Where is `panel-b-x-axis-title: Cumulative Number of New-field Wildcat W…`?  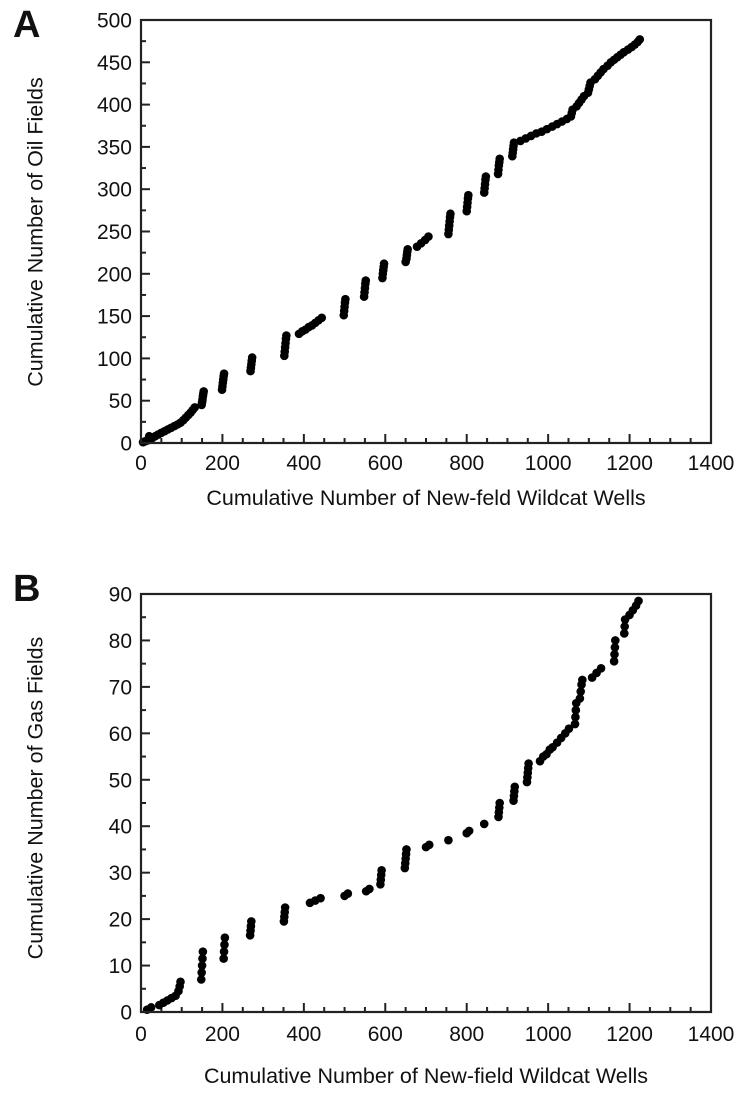
panel-b-x-axis-title: Cumulative Number of New-field Wildcat W… is located at coordinates (426, 1076).